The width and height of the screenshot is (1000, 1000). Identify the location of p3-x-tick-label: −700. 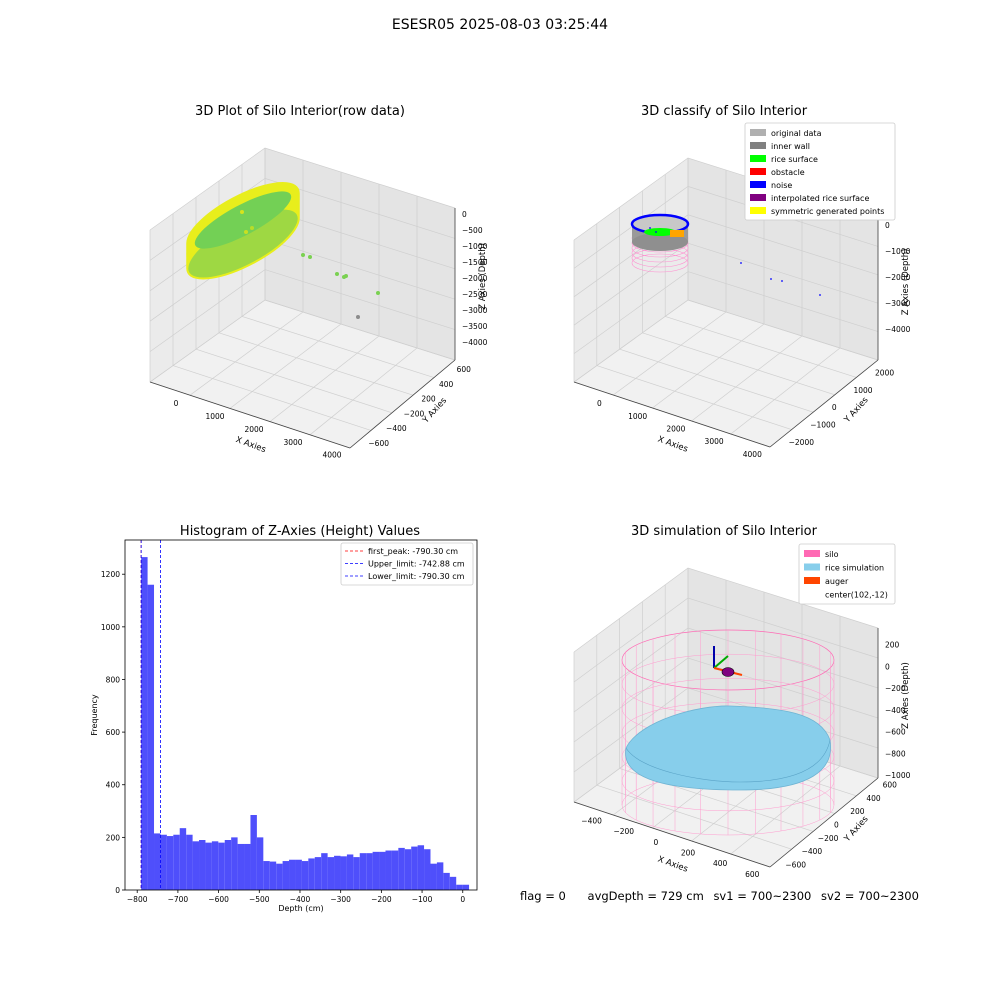
(178, 899).